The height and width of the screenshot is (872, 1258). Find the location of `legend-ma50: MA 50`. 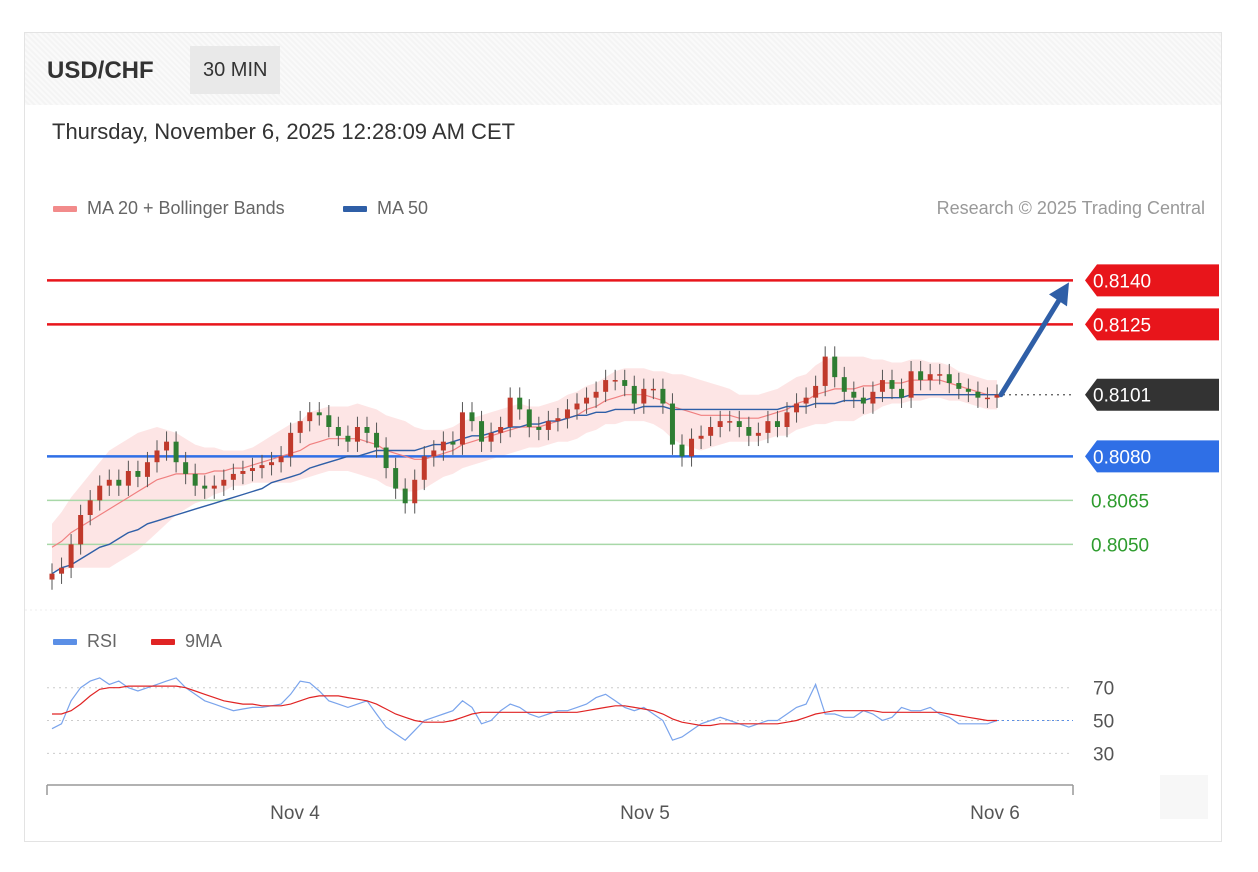

legend-ma50: MA 50 is located at coordinates (385, 208).